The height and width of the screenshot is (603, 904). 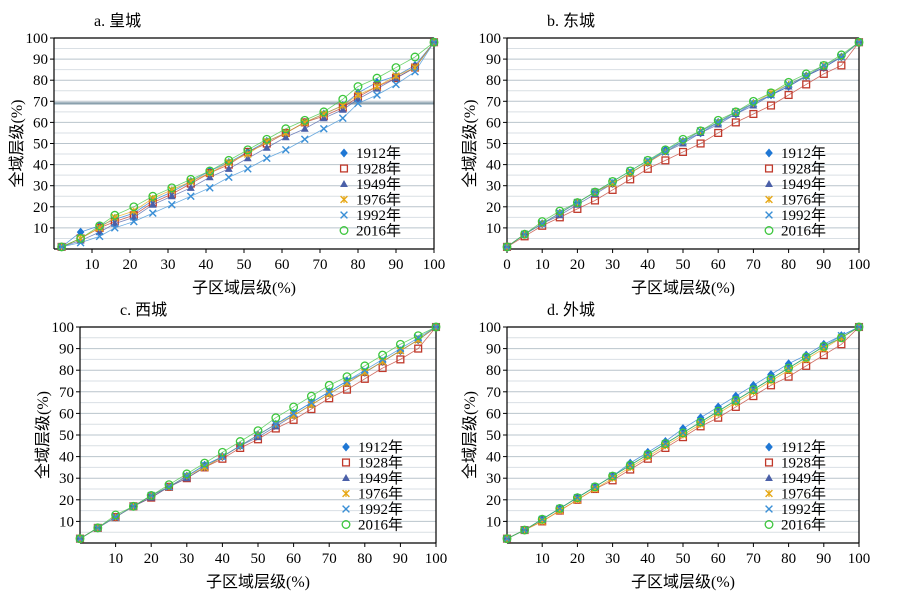 I want to click on x-tick-label: 10, so click(x=92, y=265).